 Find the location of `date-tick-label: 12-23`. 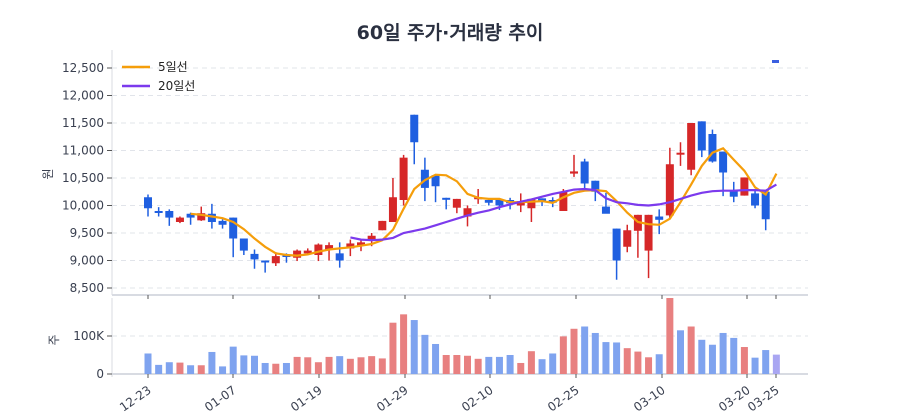

date-tick-label: 12-23 is located at coordinates (135, 398).